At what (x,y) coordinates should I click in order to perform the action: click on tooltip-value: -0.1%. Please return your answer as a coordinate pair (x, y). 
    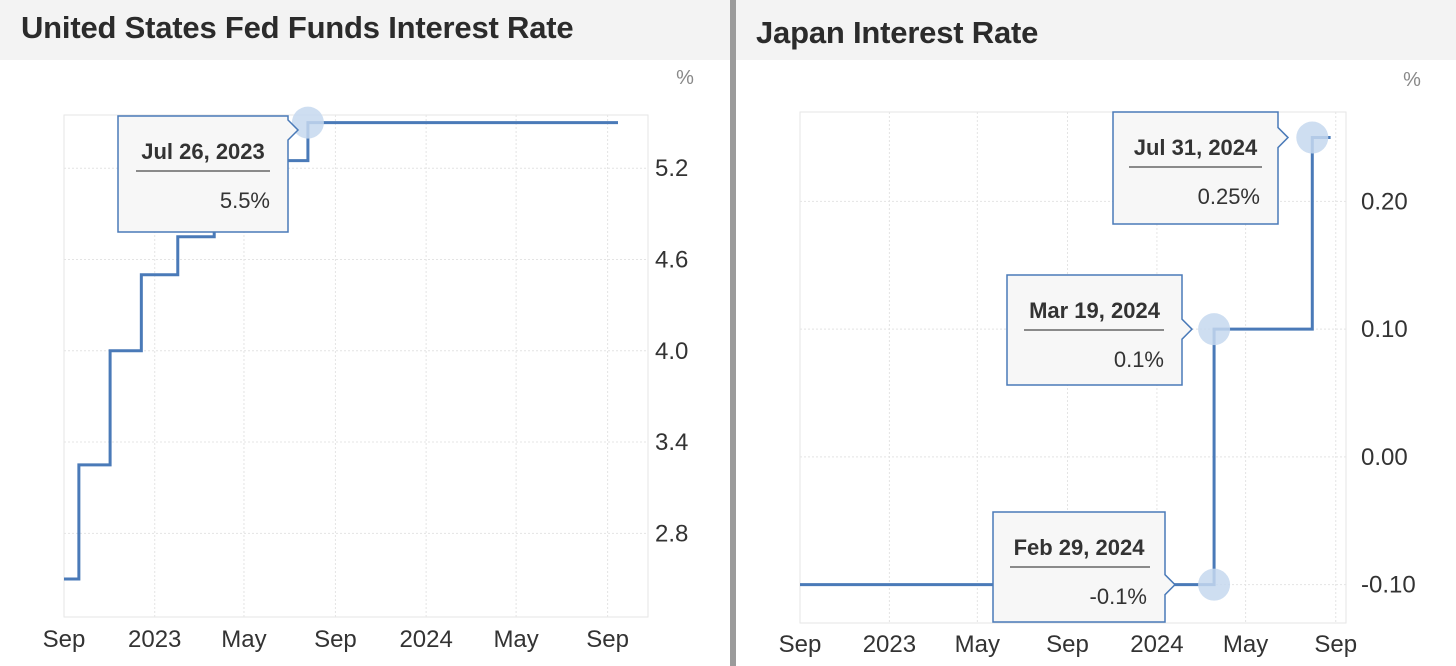
    Looking at the image, I should click on (1118, 596).